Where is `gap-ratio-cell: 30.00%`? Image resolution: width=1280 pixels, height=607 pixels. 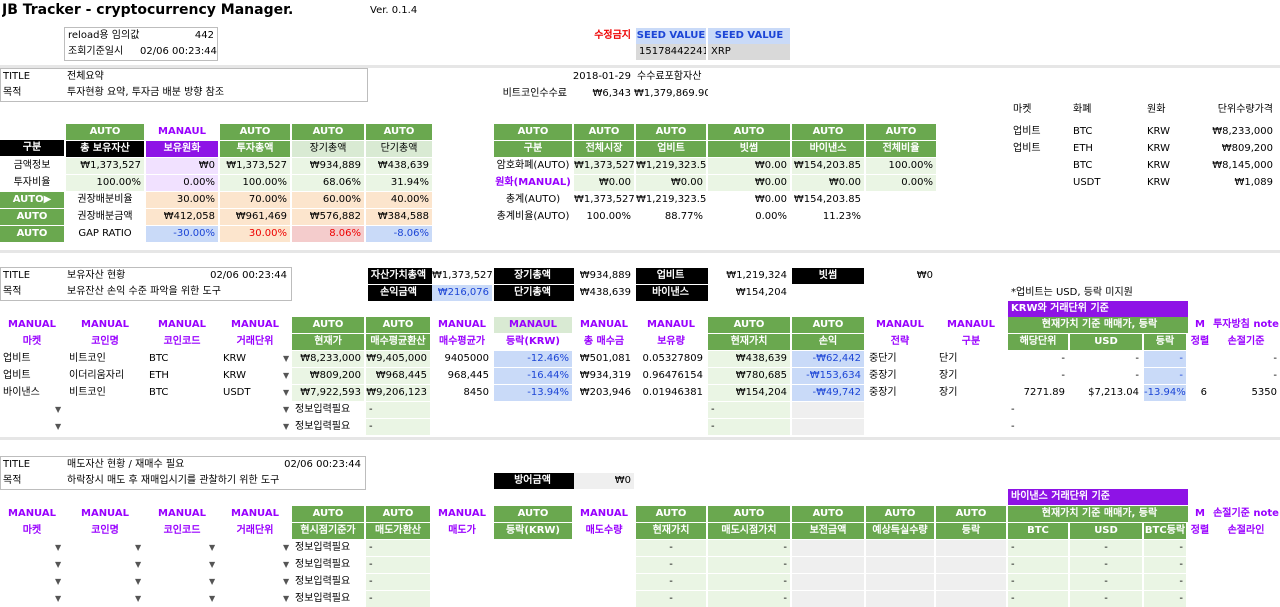 gap-ratio-cell: 30.00% is located at coordinates (255, 234).